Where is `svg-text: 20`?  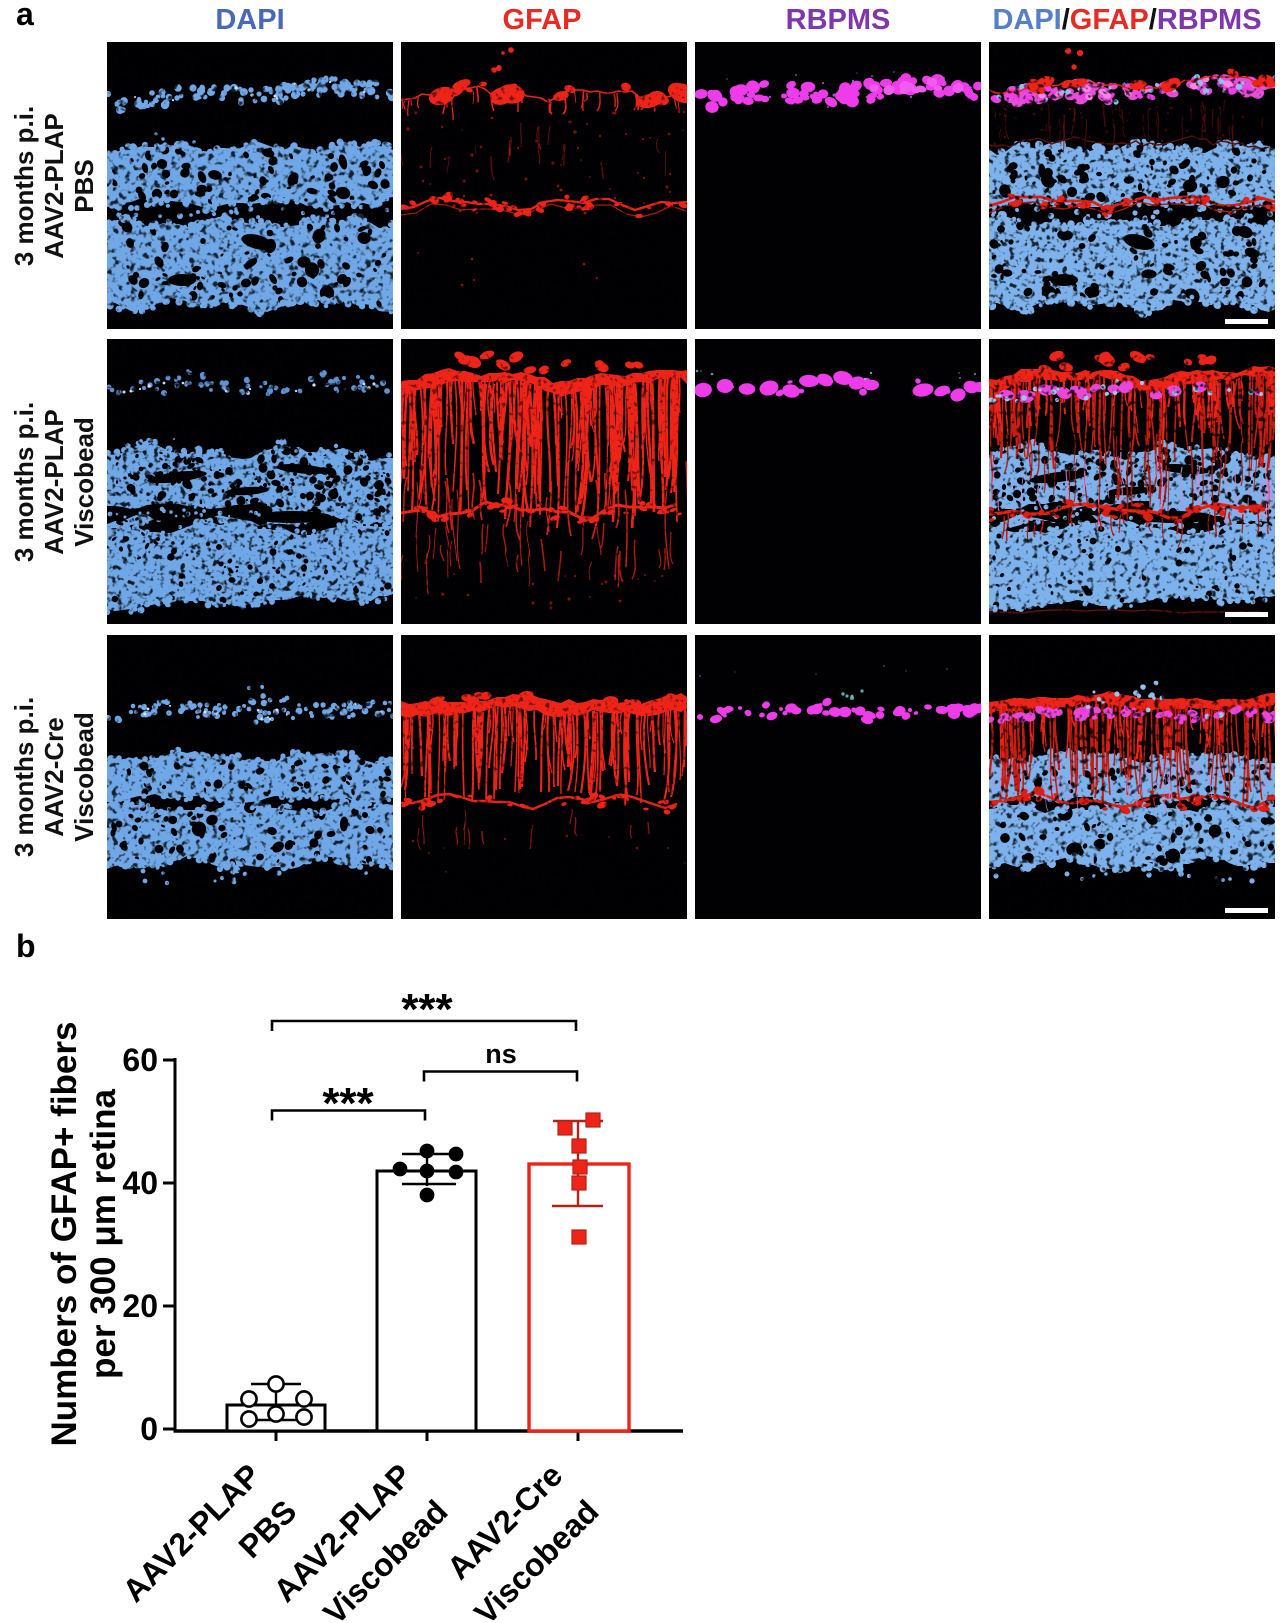
svg-text: 20 is located at coordinates (140, 1306).